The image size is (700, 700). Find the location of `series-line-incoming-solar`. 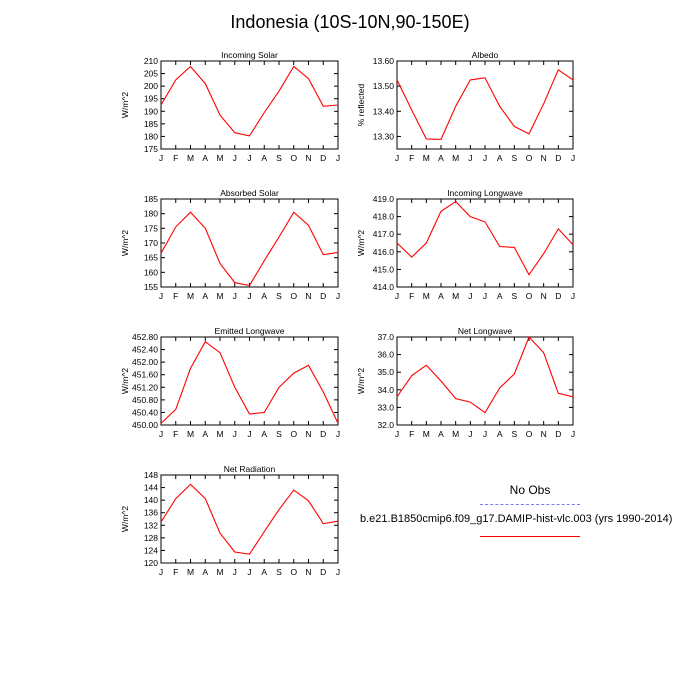

series-line-incoming-solar is located at coordinates (249, 101).